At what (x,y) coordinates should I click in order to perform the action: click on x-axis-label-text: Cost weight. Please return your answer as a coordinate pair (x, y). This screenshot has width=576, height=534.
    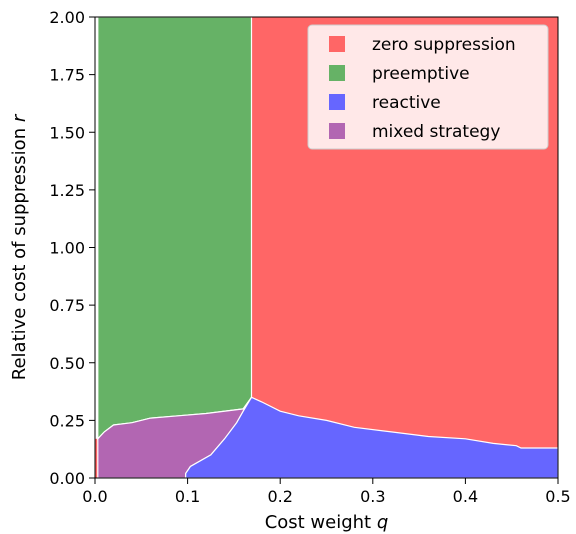
    Looking at the image, I should click on (318, 522).